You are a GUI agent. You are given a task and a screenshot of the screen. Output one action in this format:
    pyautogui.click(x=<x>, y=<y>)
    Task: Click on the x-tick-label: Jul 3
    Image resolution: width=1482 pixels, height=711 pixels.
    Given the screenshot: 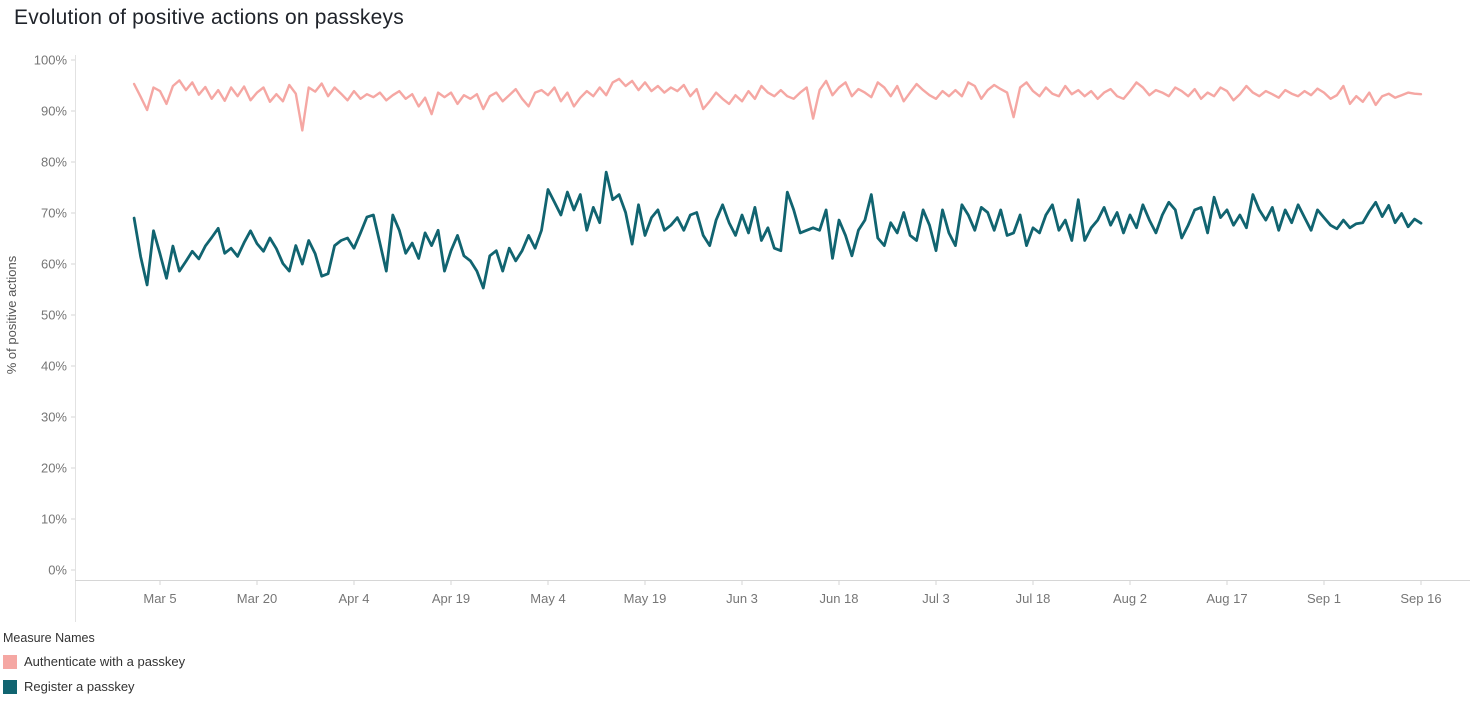 What is the action you would take?
    pyautogui.click(x=935, y=598)
    